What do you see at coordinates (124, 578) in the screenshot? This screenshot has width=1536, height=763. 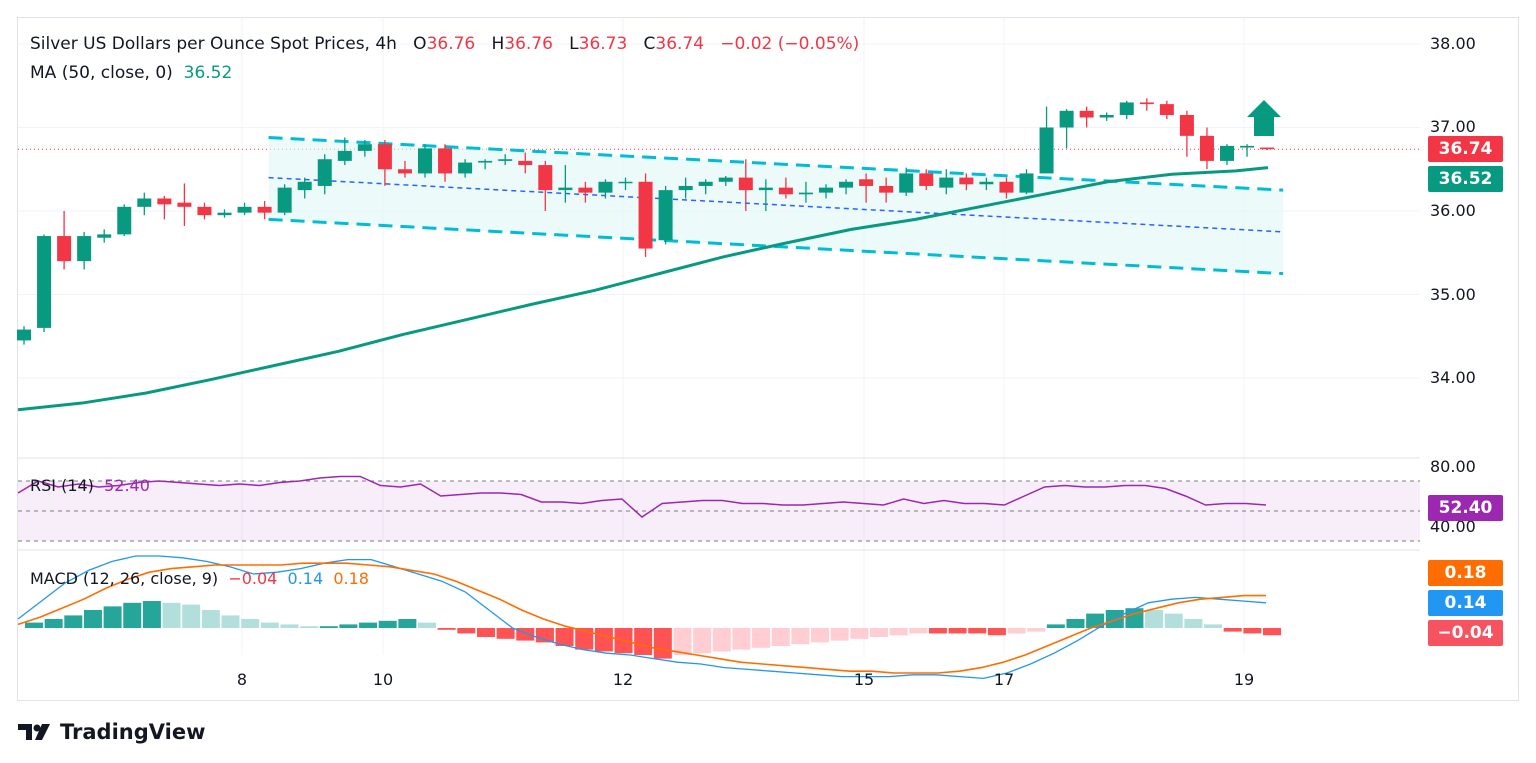 I see `macd-label: MACD (12, 26, close, 9)` at bounding box center [124, 578].